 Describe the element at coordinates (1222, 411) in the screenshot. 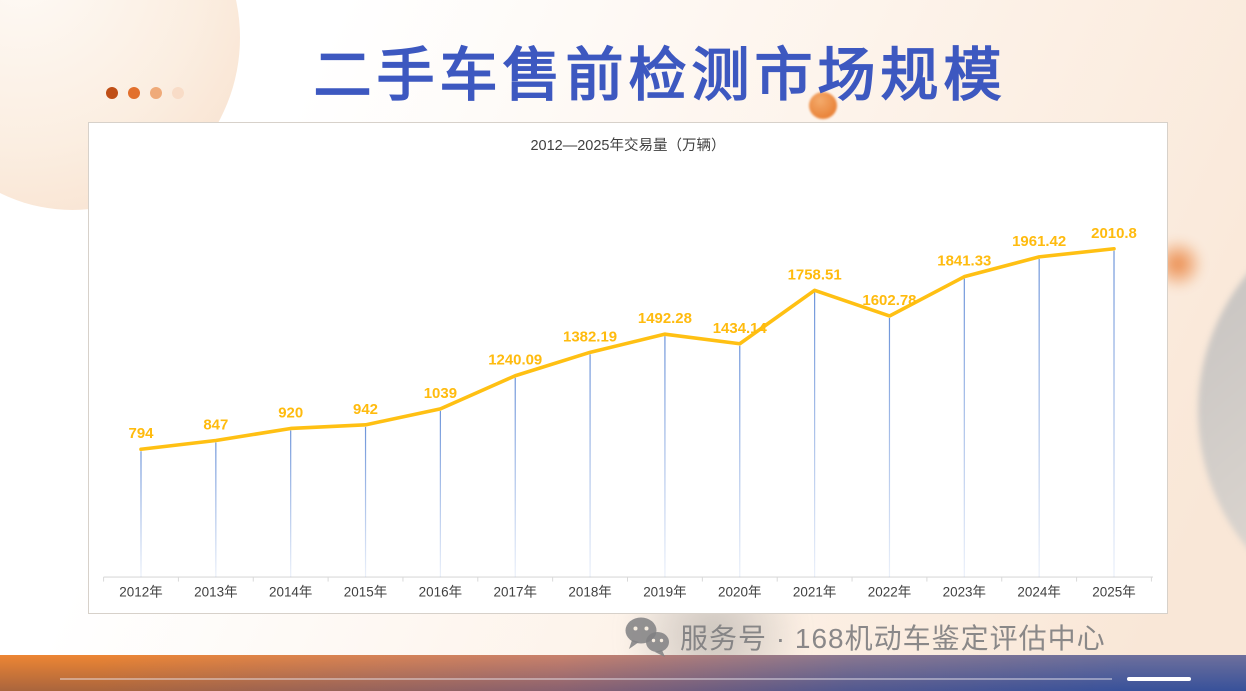

I see `gray-sphere-decoration` at that location.